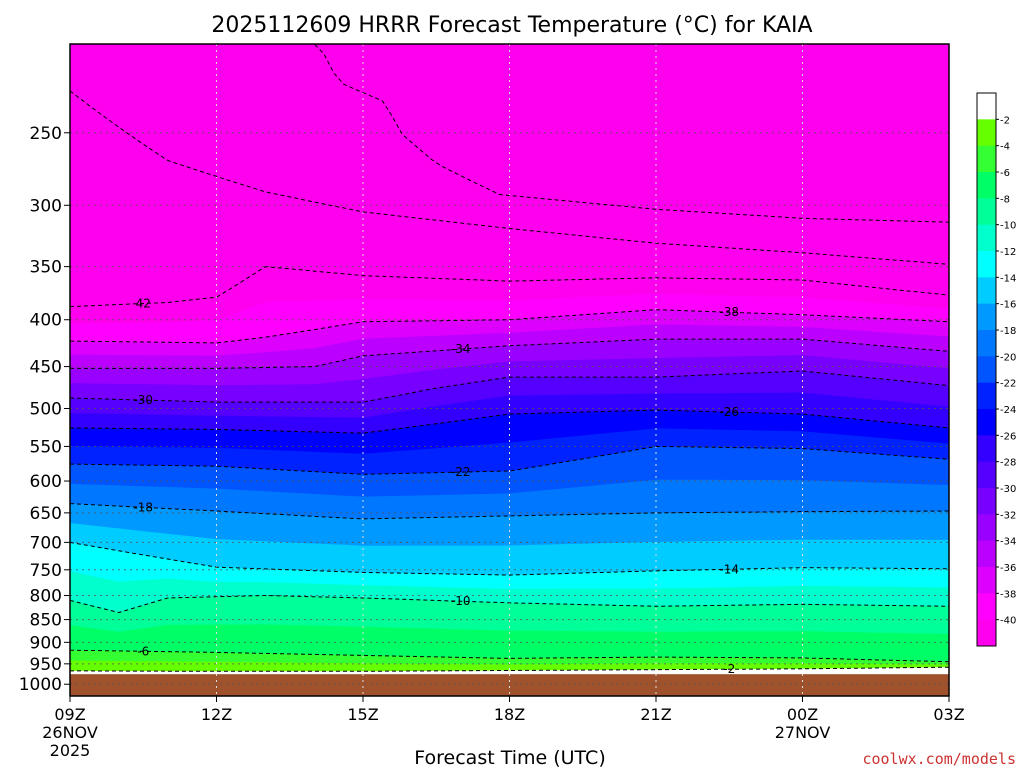 This screenshot has width=1024, height=768. What do you see at coordinates (1005, 120) in the screenshot?
I see `colorbar-label--2: -2` at bounding box center [1005, 120].